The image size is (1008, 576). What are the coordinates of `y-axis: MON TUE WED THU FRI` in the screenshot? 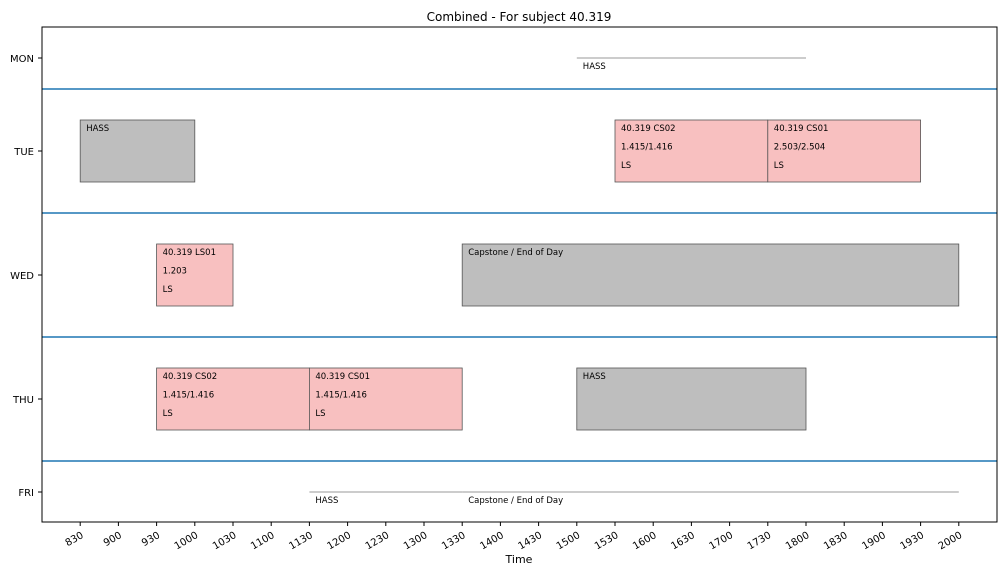 It's located at (26, 276).